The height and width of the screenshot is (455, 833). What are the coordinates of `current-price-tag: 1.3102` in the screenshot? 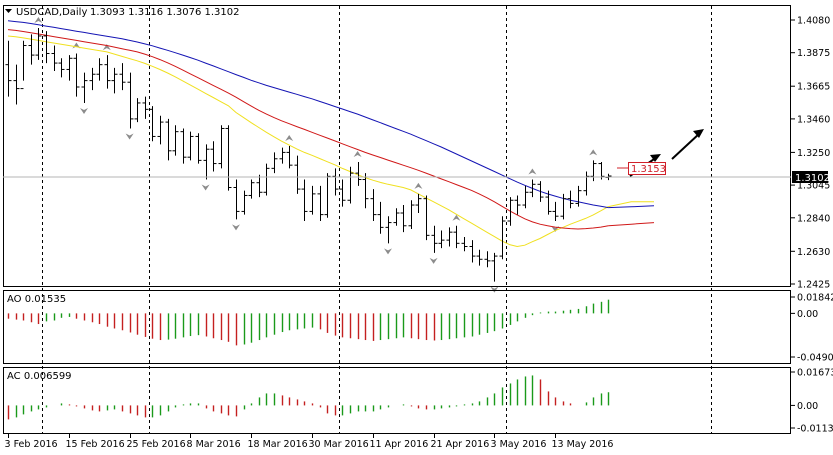 It's located at (811, 177).